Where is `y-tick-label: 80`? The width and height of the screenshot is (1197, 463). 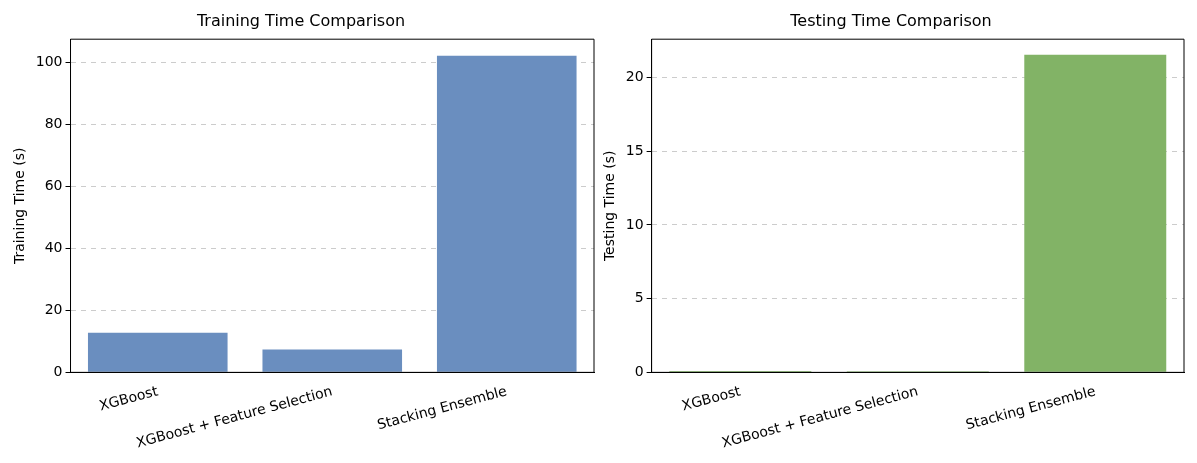 y-tick-label: 80 is located at coordinates (53, 123).